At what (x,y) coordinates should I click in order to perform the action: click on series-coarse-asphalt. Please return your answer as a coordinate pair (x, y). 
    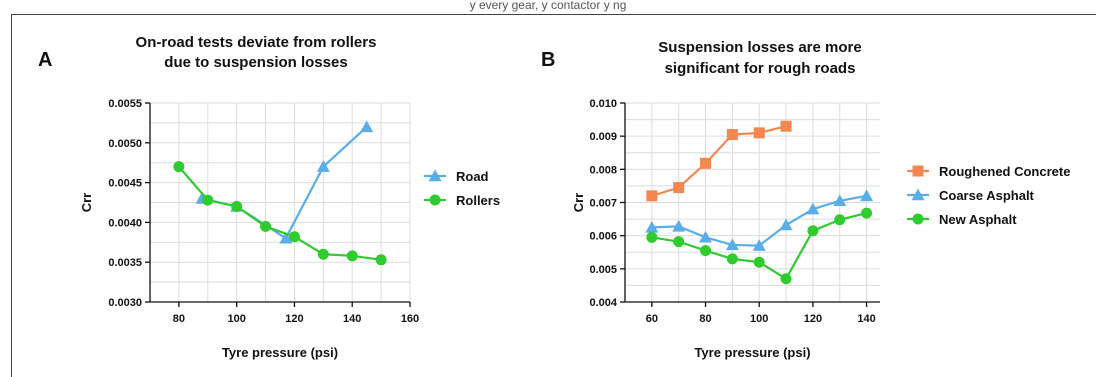
    Looking at the image, I should click on (759, 220).